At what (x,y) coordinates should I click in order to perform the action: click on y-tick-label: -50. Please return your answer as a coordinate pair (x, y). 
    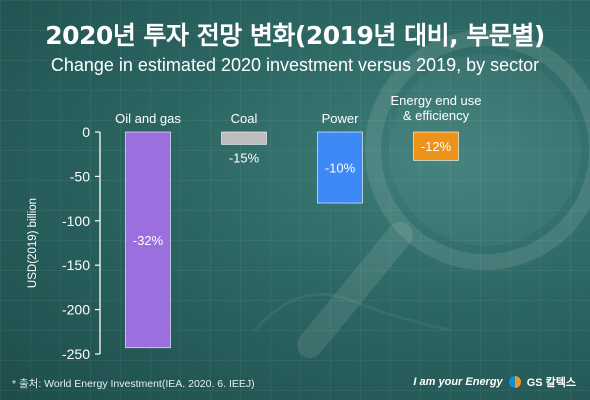
    Looking at the image, I should click on (80, 176).